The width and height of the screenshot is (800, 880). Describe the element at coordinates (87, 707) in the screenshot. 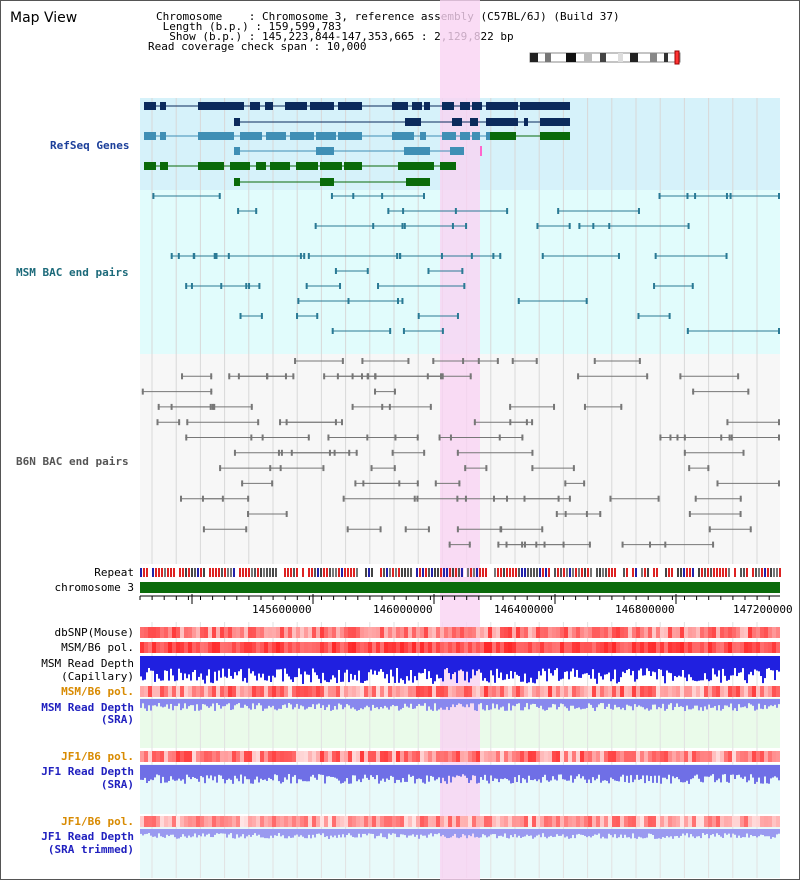

I see `track-label-msm-depth-sra: MSM Read Depth` at that location.